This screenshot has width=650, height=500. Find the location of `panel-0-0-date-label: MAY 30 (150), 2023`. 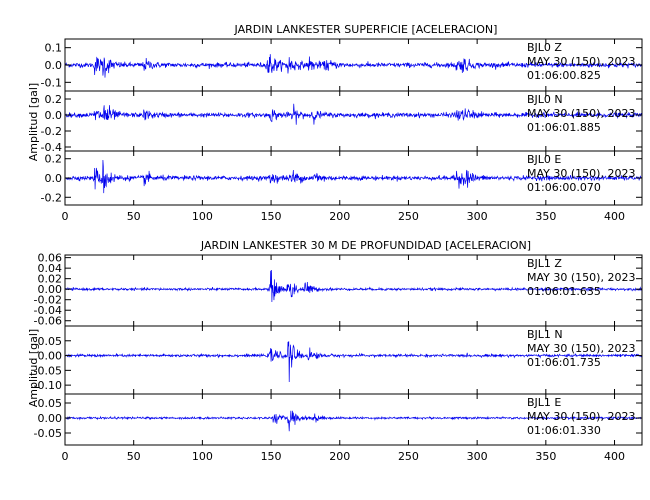

panel-0-0-date-label: MAY 30 (150), 2023 is located at coordinates (581, 61).